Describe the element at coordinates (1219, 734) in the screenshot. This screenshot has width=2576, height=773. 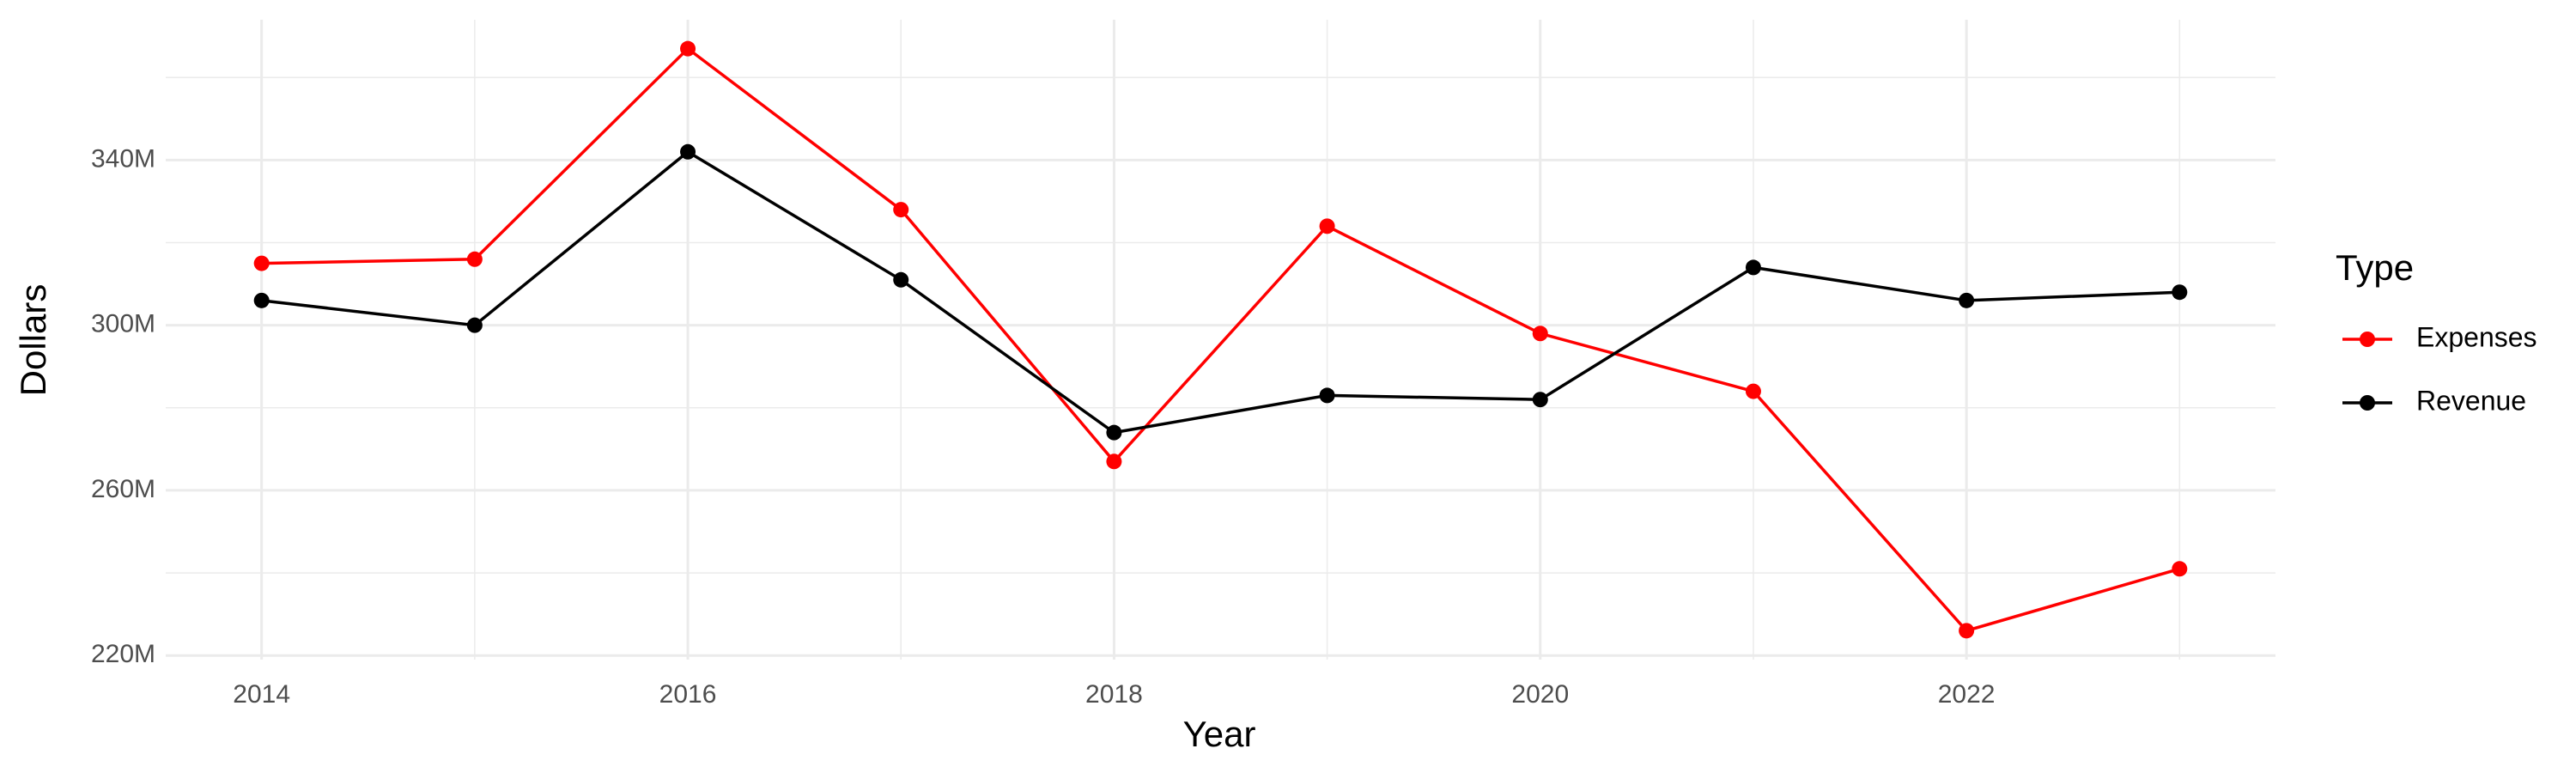
I see `x-axis-title: Year` at that location.